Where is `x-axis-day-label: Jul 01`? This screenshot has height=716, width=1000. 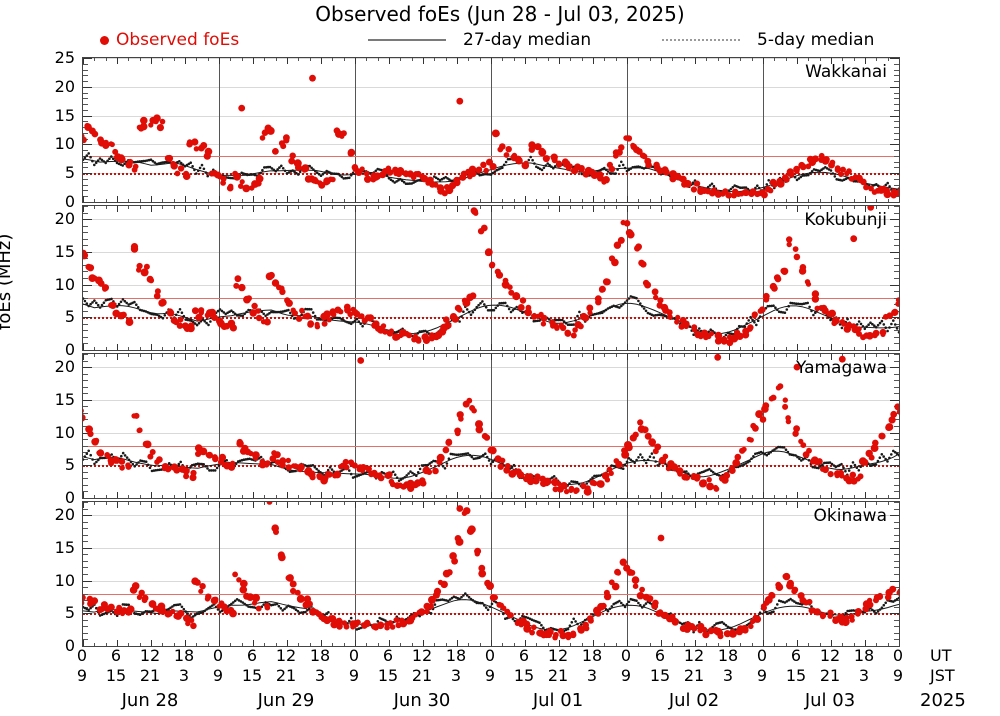
x-axis-day-label: Jul 01 is located at coordinates (558, 700).